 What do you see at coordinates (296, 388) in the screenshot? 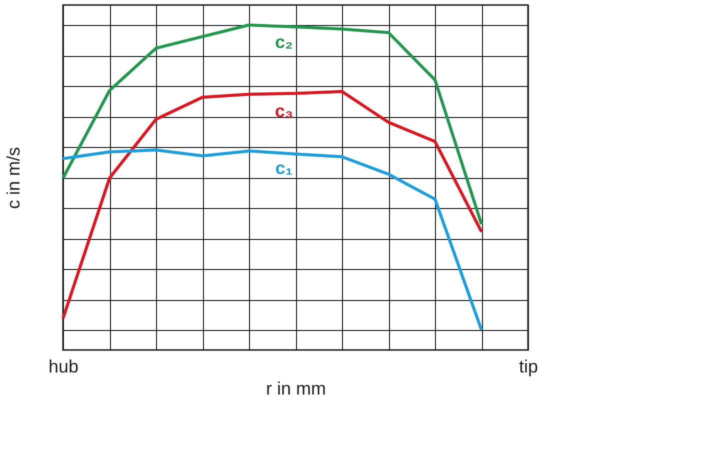
I see `x-axis-title: r in mm` at bounding box center [296, 388].